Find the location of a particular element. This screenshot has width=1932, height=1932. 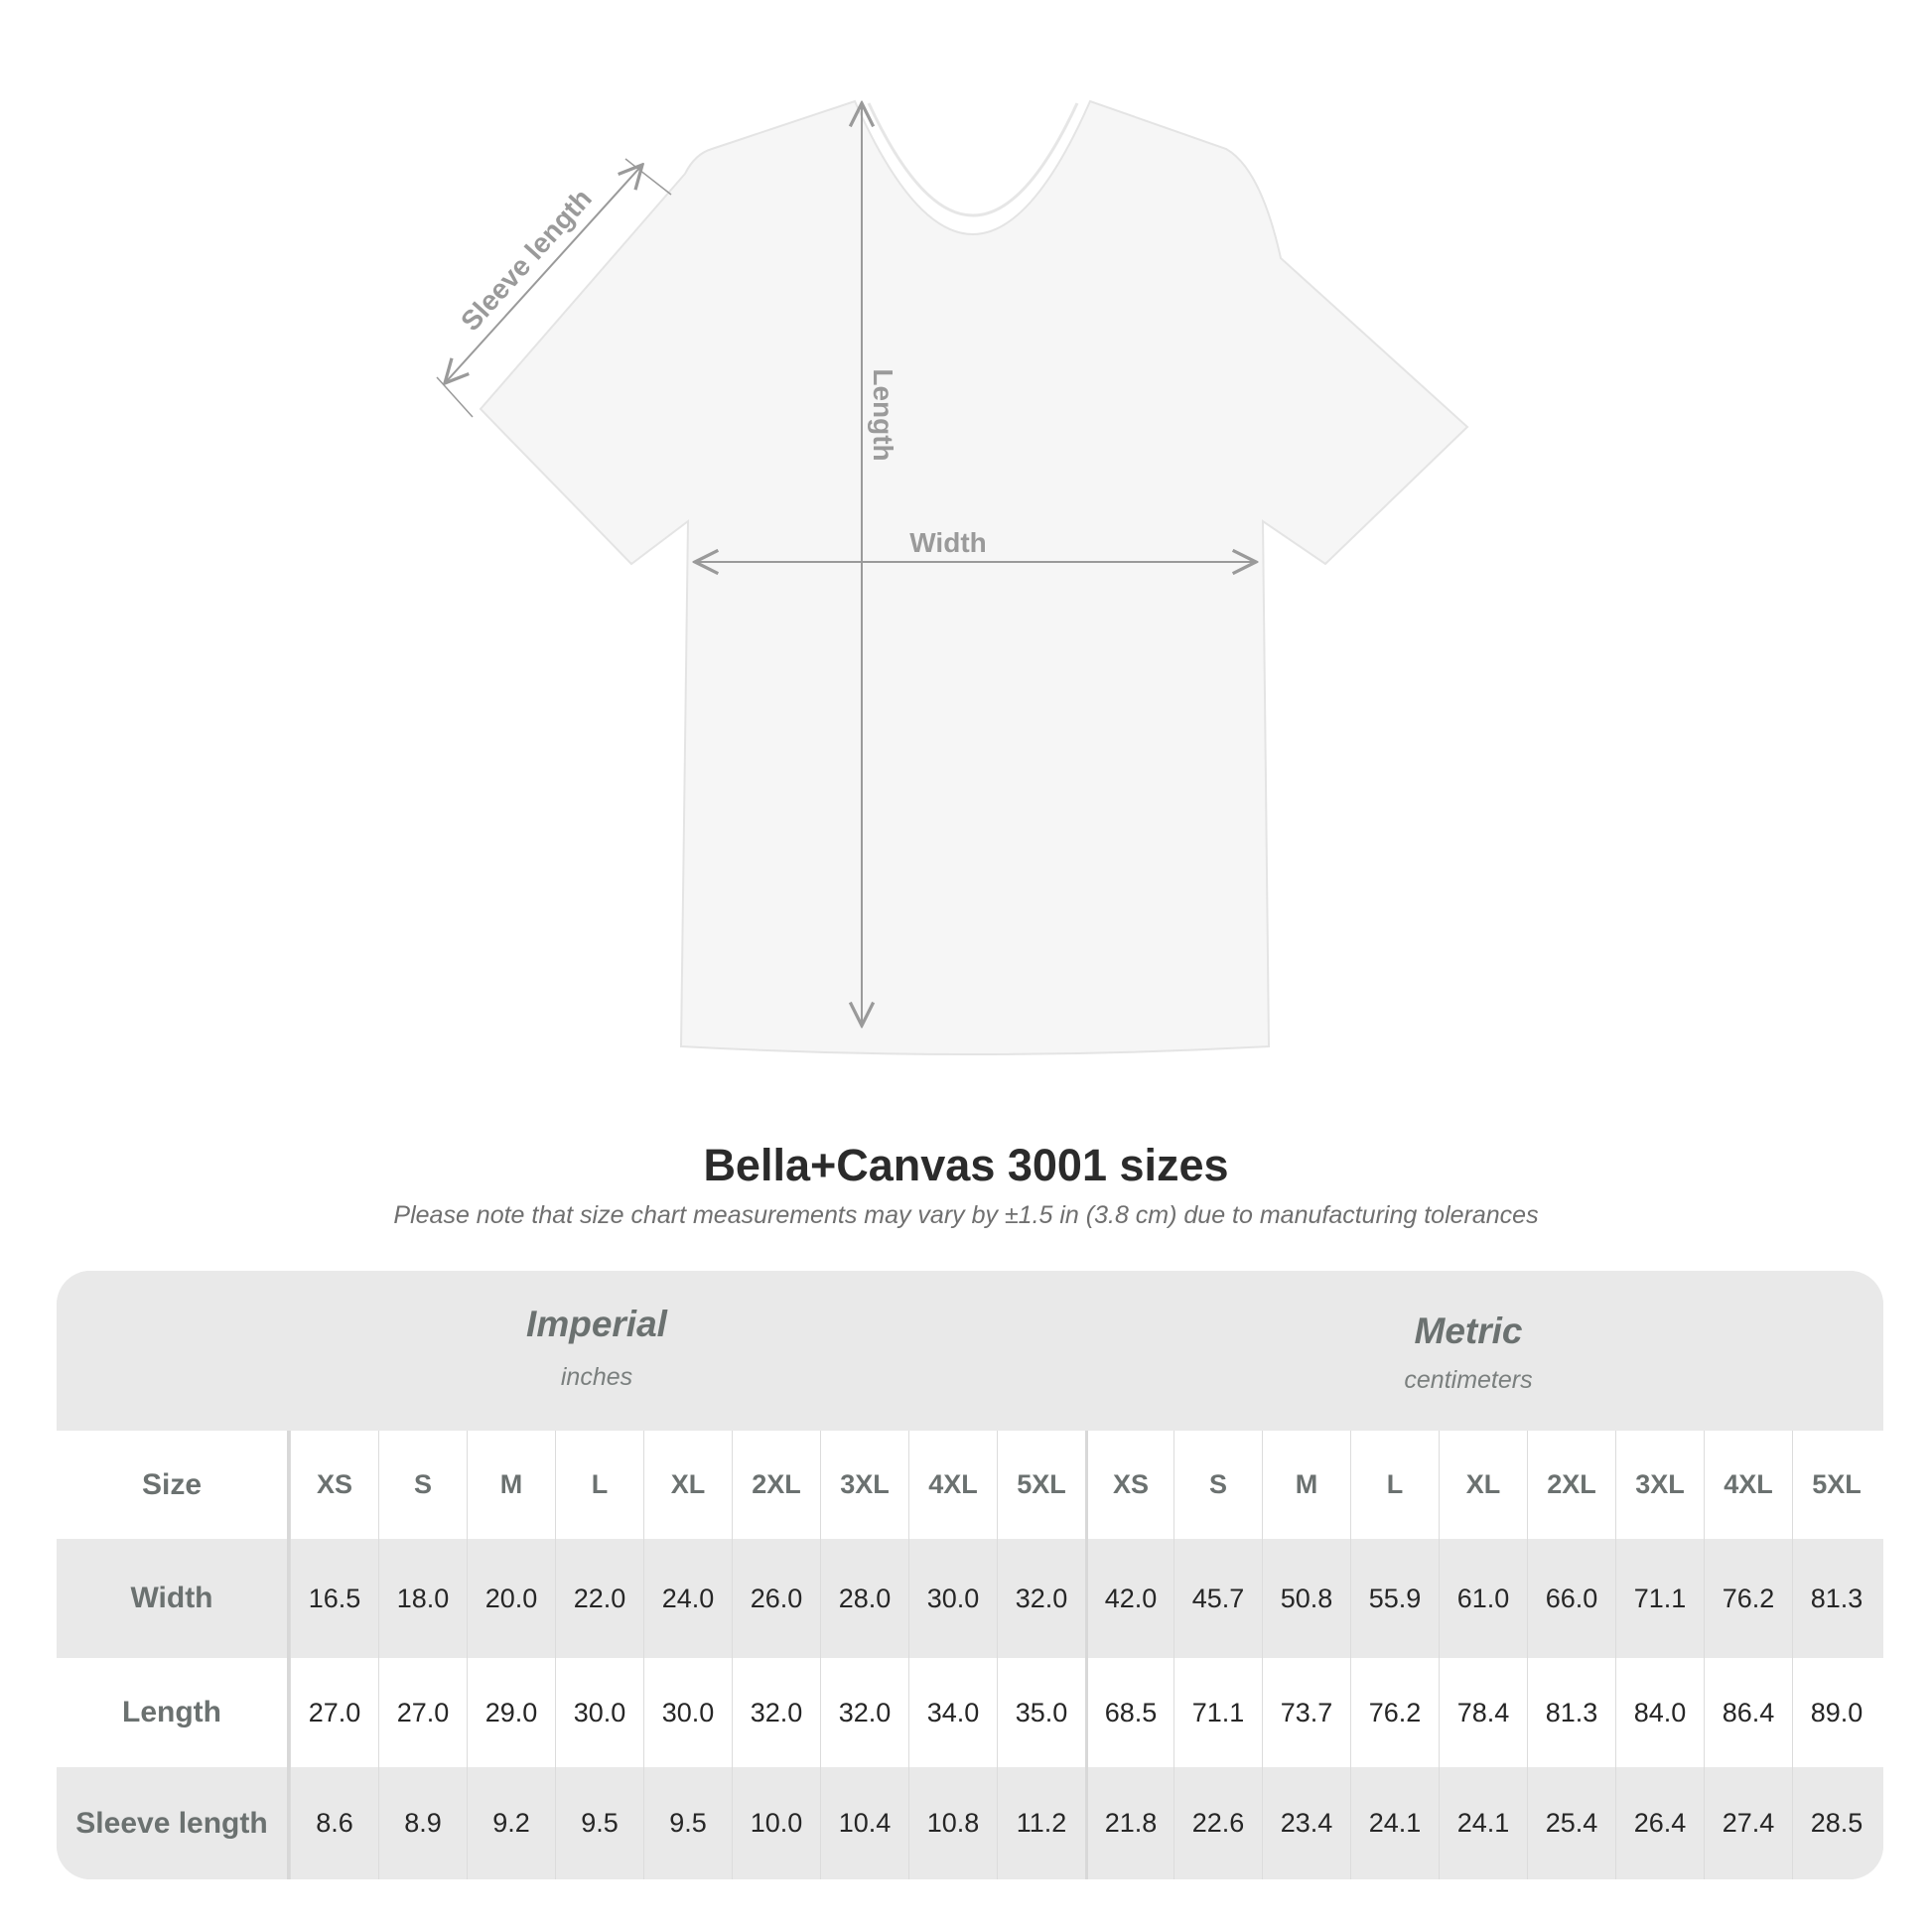

table-cell: 22.0 is located at coordinates (599, 1599).